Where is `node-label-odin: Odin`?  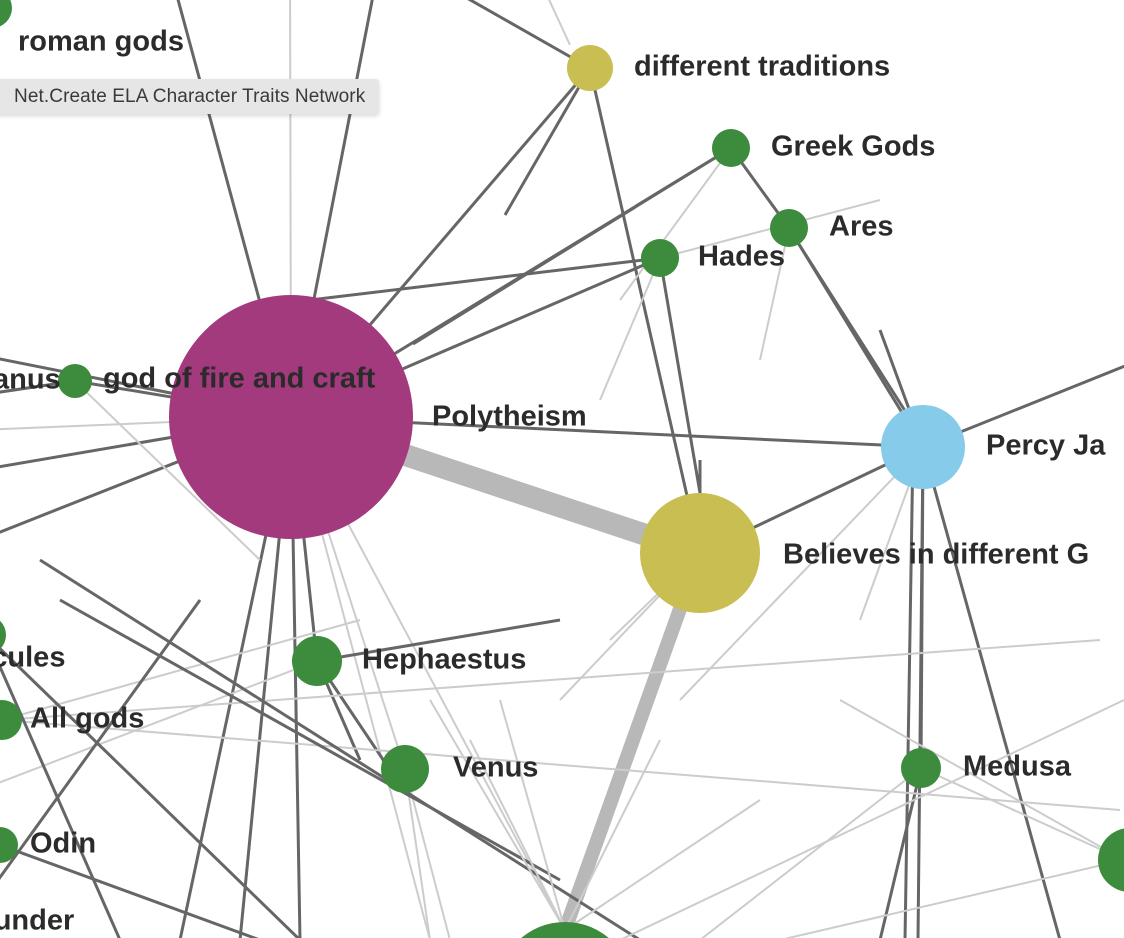 node-label-odin: Odin is located at coordinates (63, 844).